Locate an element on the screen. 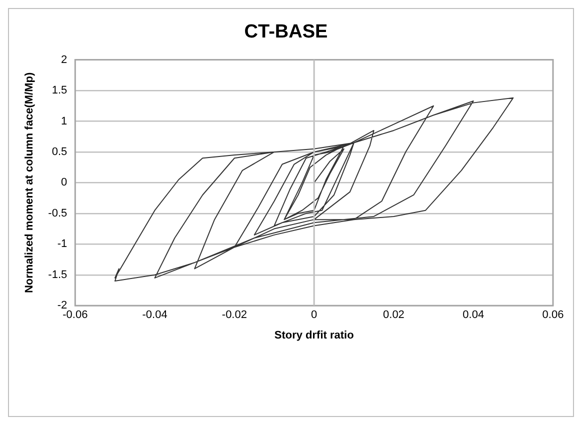 The width and height of the screenshot is (582, 425). x-tick-label: 0.04 is located at coordinates (473, 315).